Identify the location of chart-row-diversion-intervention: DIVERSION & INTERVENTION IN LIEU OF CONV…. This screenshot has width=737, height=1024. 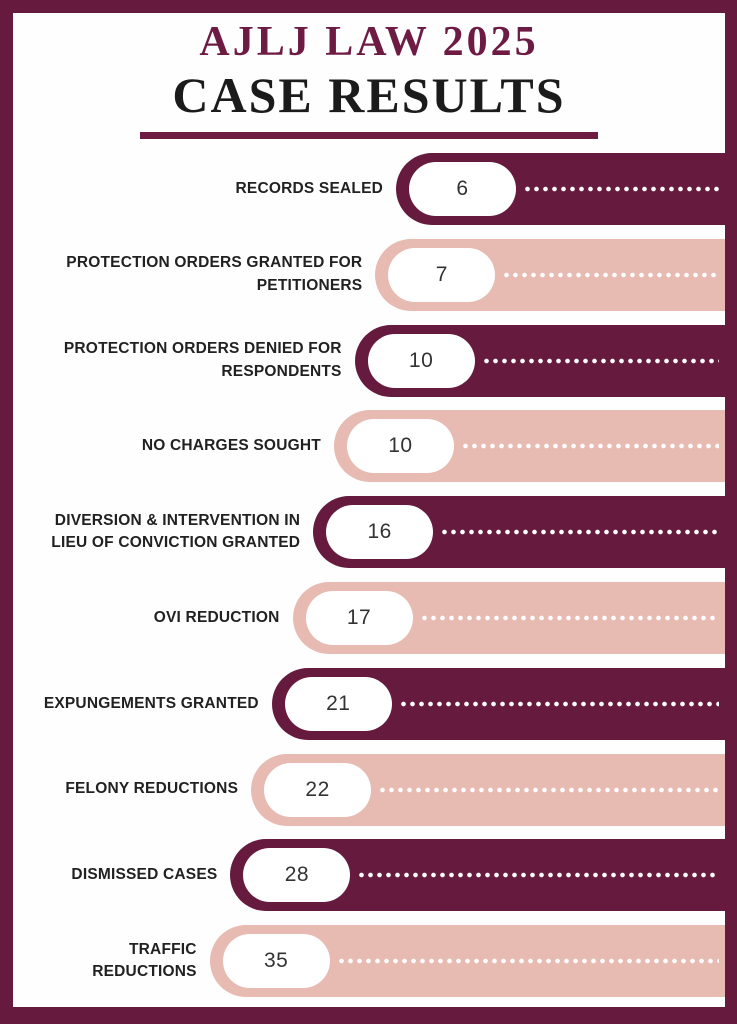
(369, 532).